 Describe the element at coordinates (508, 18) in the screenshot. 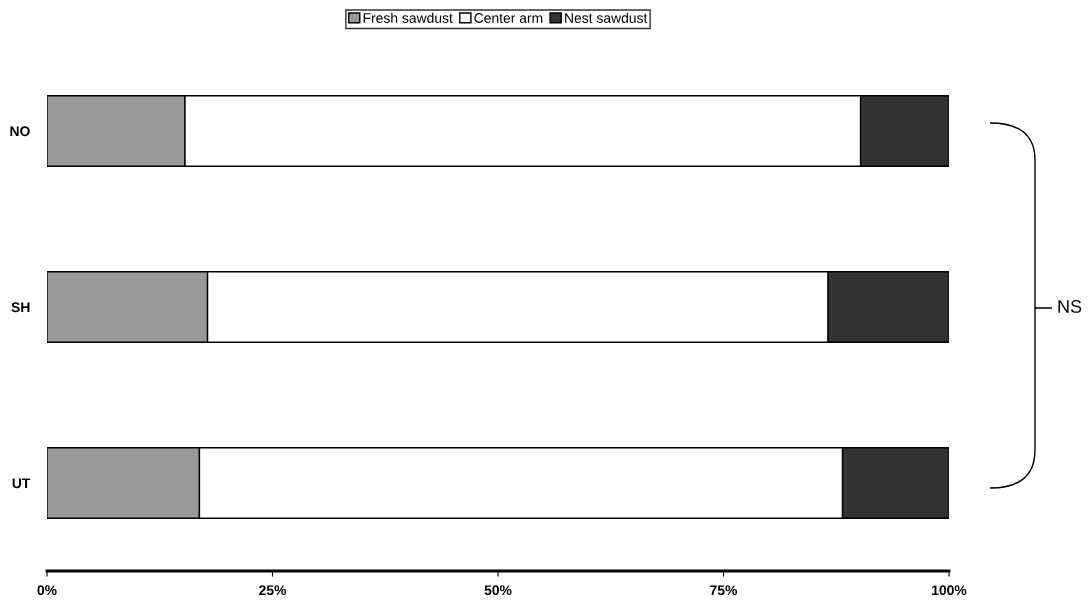

I see `legend-label: Center arm` at that location.